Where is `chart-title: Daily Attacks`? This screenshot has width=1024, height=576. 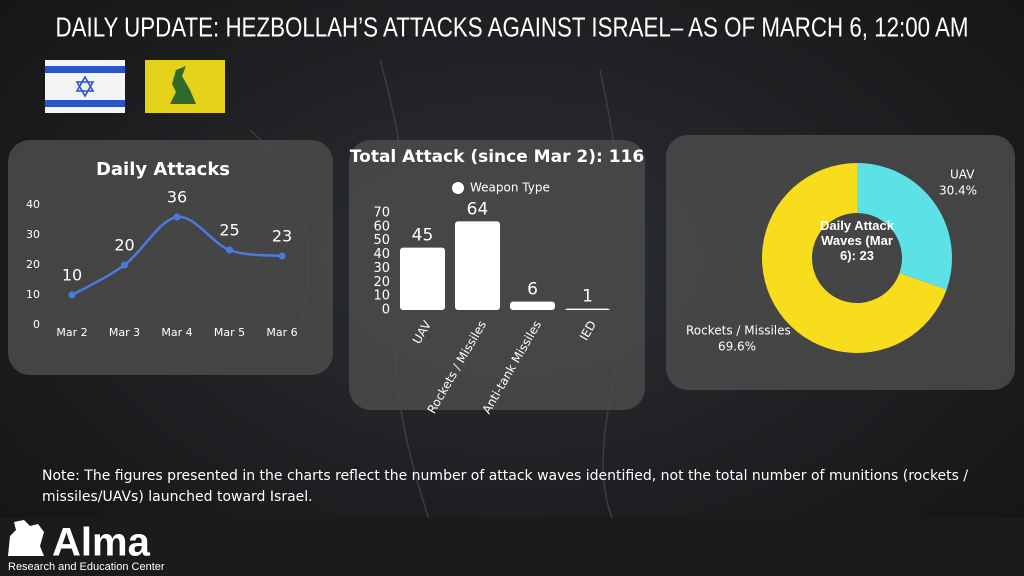 chart-title: Daily Attacks is located at coordinates (163, 169).